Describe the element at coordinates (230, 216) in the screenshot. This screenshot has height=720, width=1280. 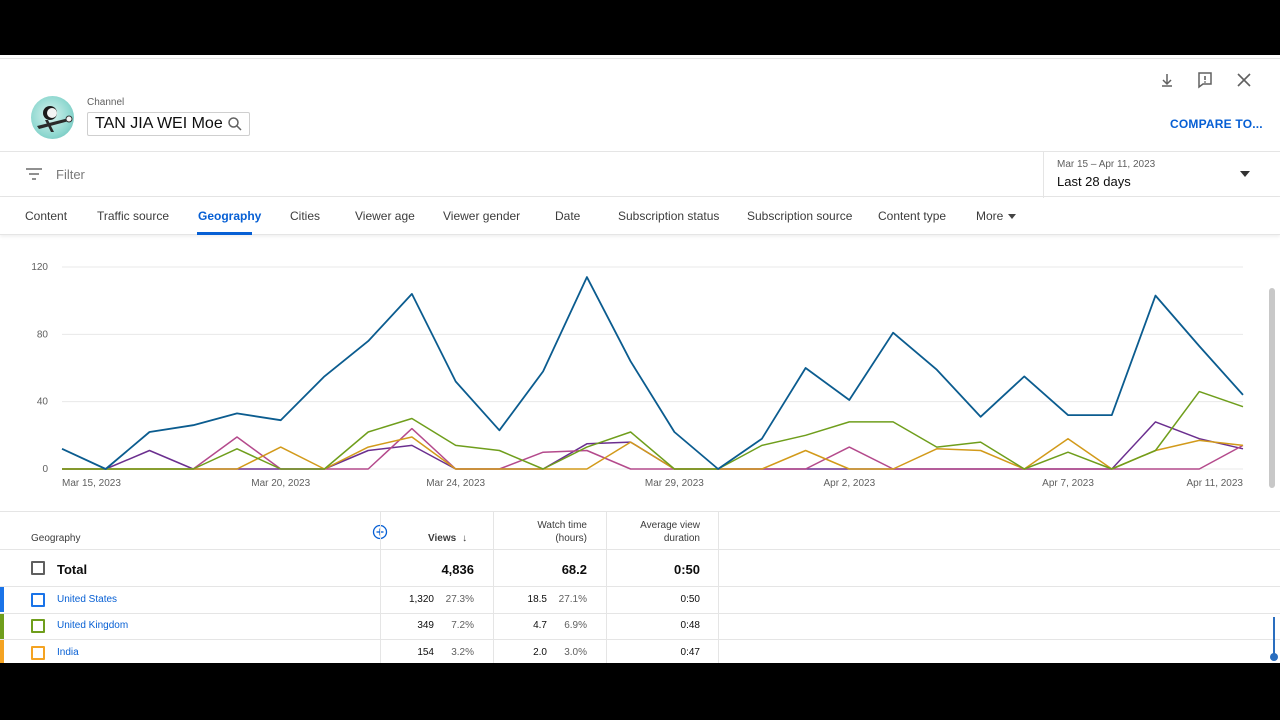
I see `tab-geography: Geography` at that location.